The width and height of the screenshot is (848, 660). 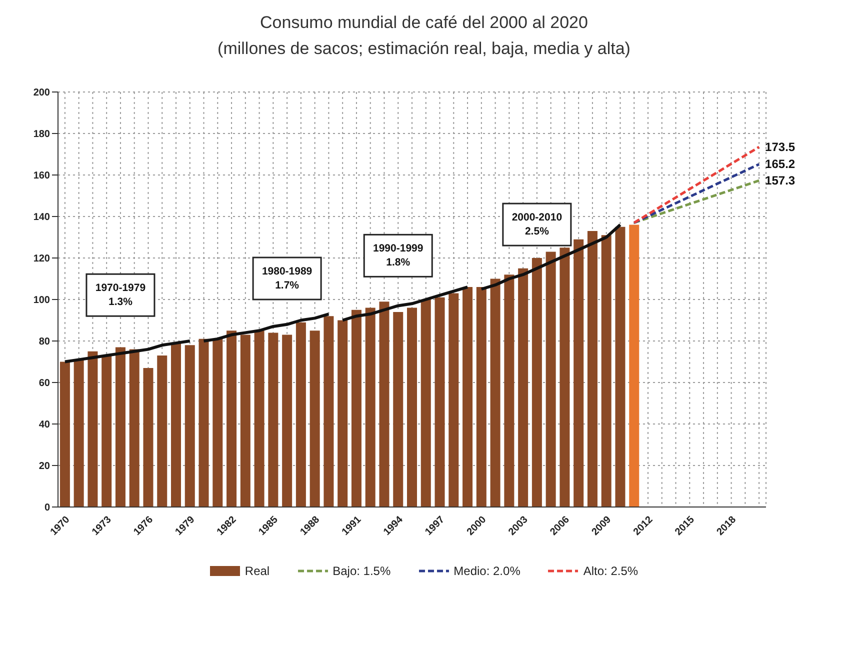 I want to click on y-tick-label: 140, so click(x=41, y=218).